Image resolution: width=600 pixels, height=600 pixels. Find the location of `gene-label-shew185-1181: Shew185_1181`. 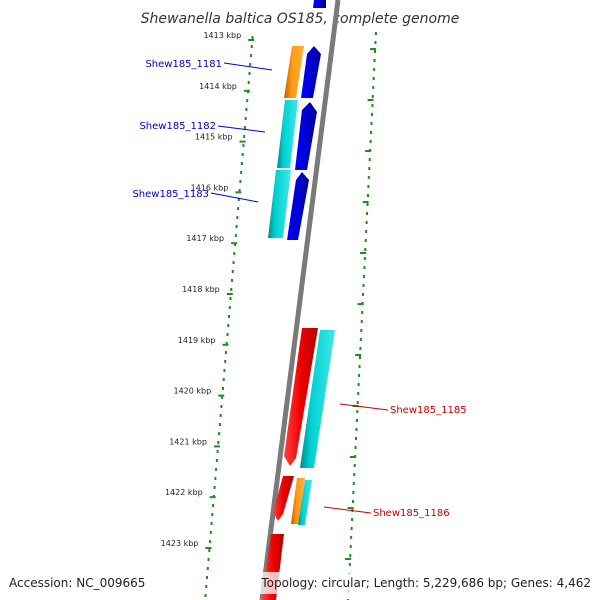

gene-label-shew185-1181: Shew185_1181 is located at coordinates (183, 64).